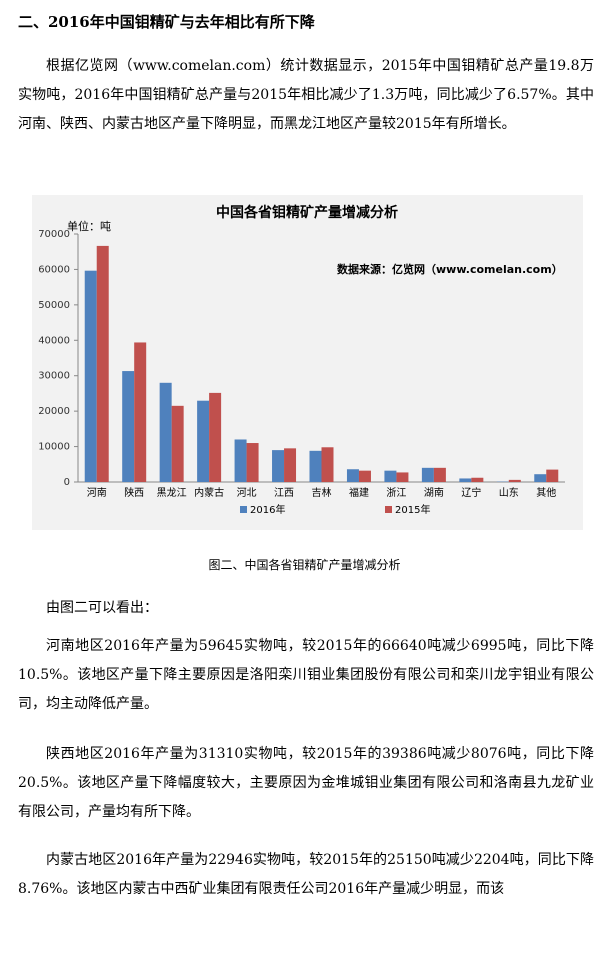  Describe the element at coordinates (134, 492) in the screenshot. I see `x-tick-label: 陕西` at that location.